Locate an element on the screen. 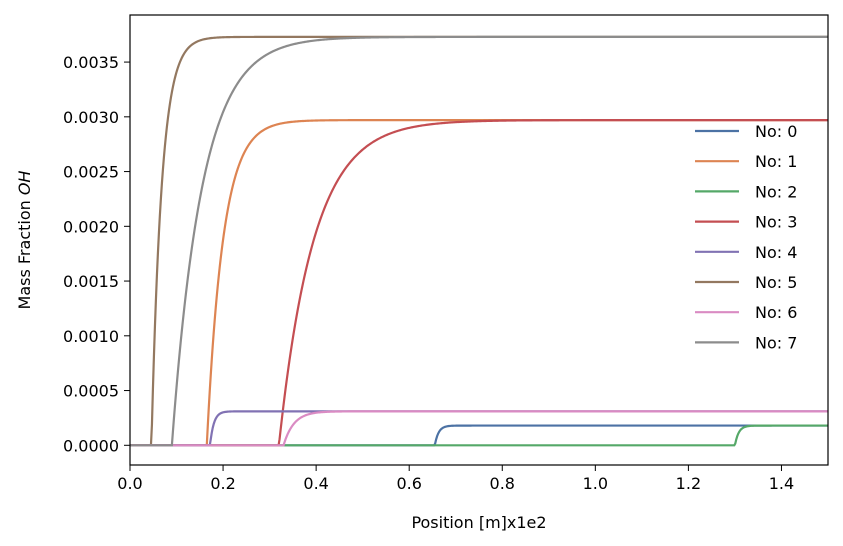 The image size is (843, 546). x-tick-label: 1.2 is located at coordinates (688, 483).